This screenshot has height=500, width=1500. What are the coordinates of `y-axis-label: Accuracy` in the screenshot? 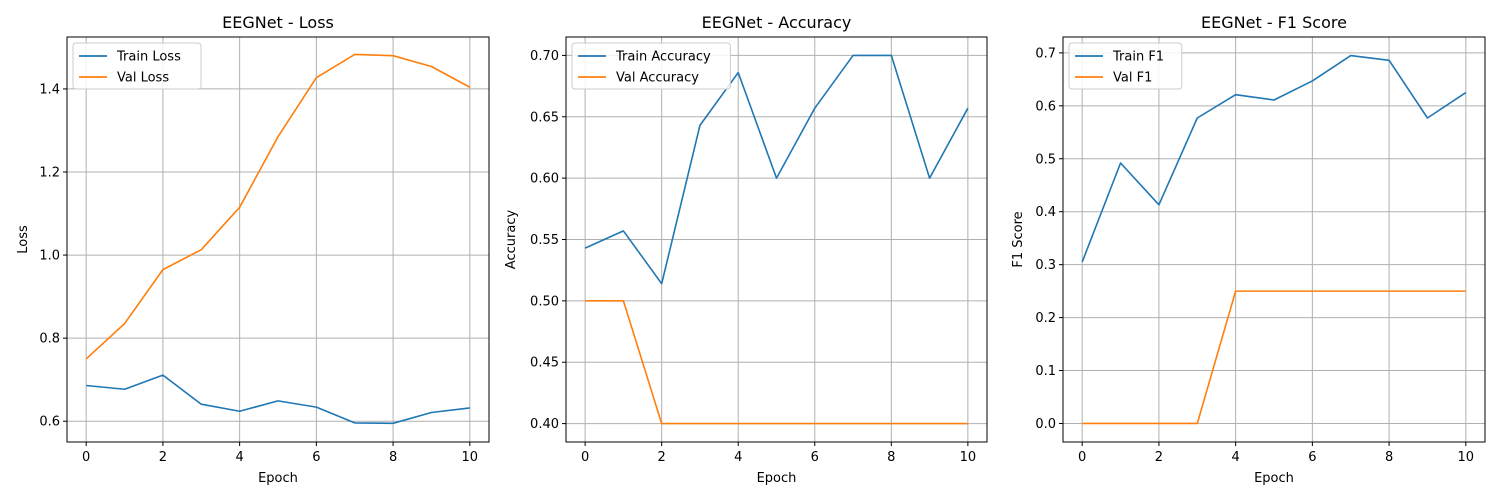 It's located at (511, 240).